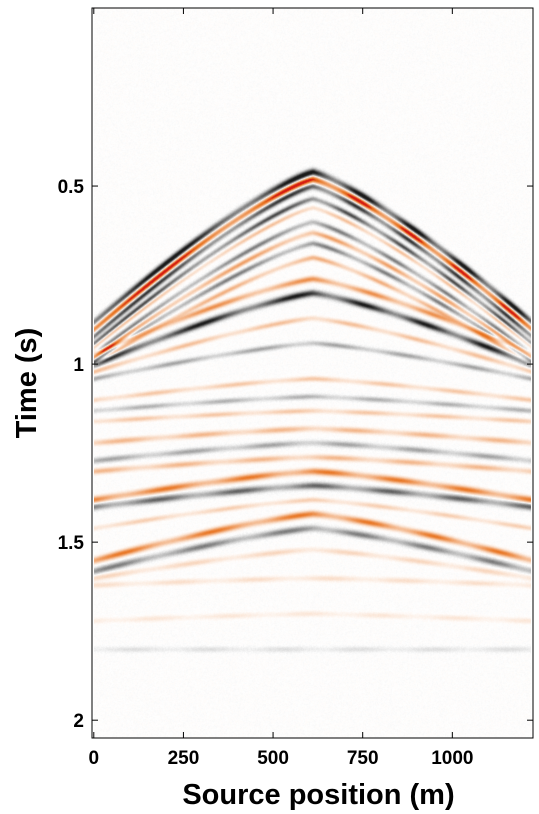 The height and width of the screenshot is (814, 539). I want to click on x-tick-label: 250, so click(184, 758).